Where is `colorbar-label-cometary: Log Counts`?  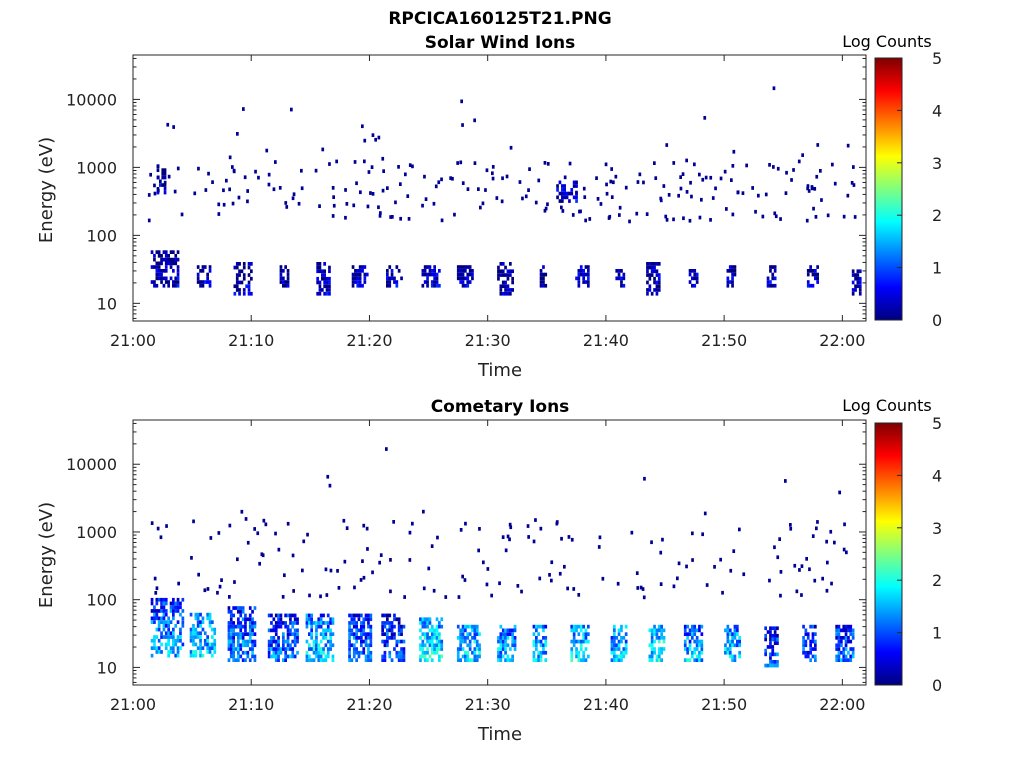 colorbar-label-cometary: Log Counts is located at coordinates (887, 405).